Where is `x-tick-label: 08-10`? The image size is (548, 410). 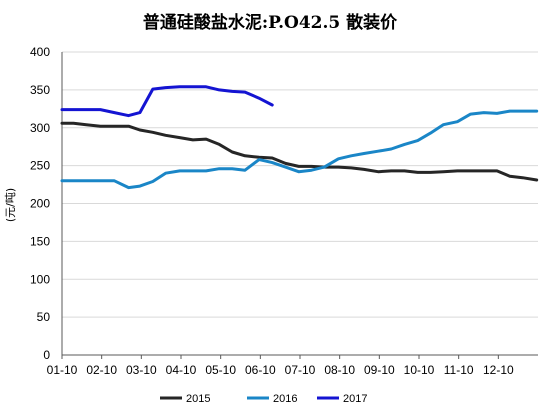
x-tick-label: 08-10 is located at coordinates (339, 370).